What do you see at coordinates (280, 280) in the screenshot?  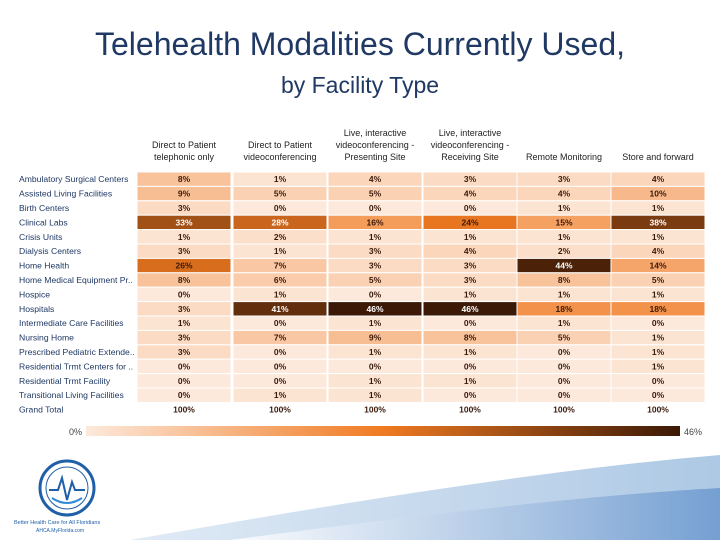 I see `cell-value: 6%` at bounding box center [280, 280].